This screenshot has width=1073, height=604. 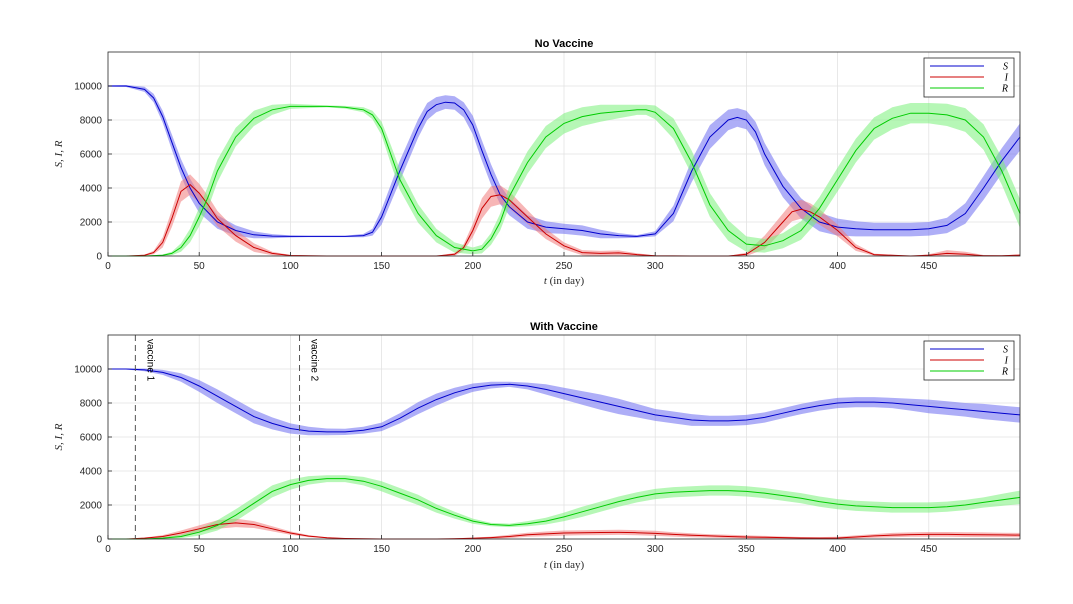 I want to click on chart-title: With Vaccine, so click(x=564, y=327).